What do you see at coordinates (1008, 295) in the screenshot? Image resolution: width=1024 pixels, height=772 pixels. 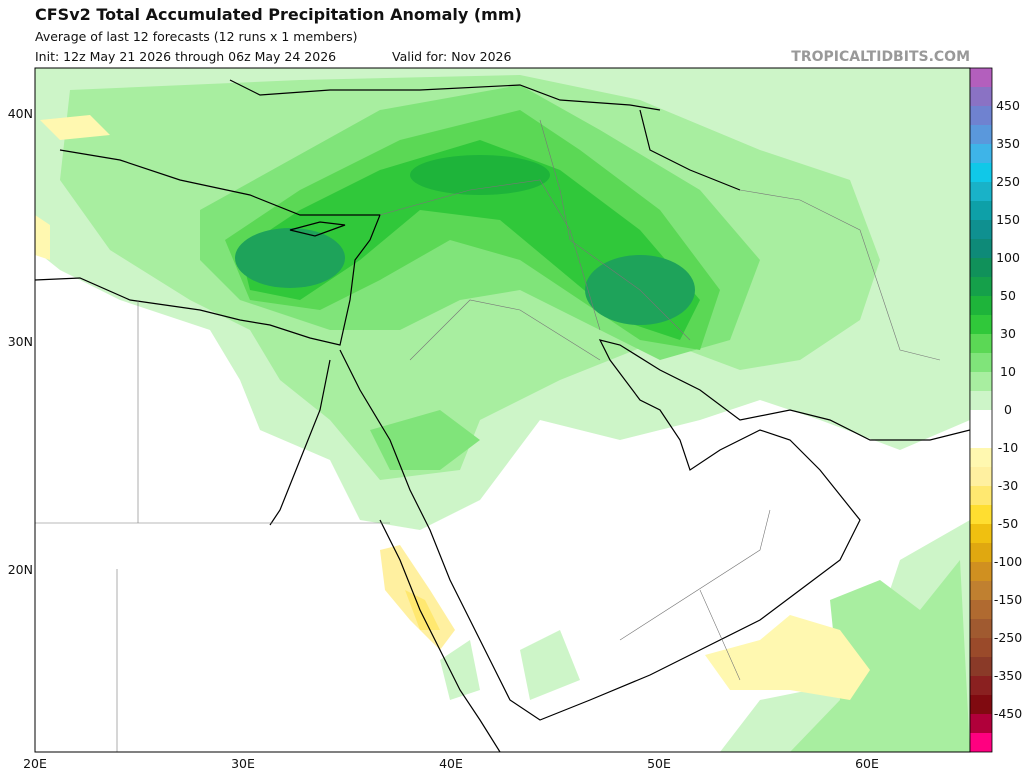 I see `colorbar-label: 50` at bounding box center [1008, 295].